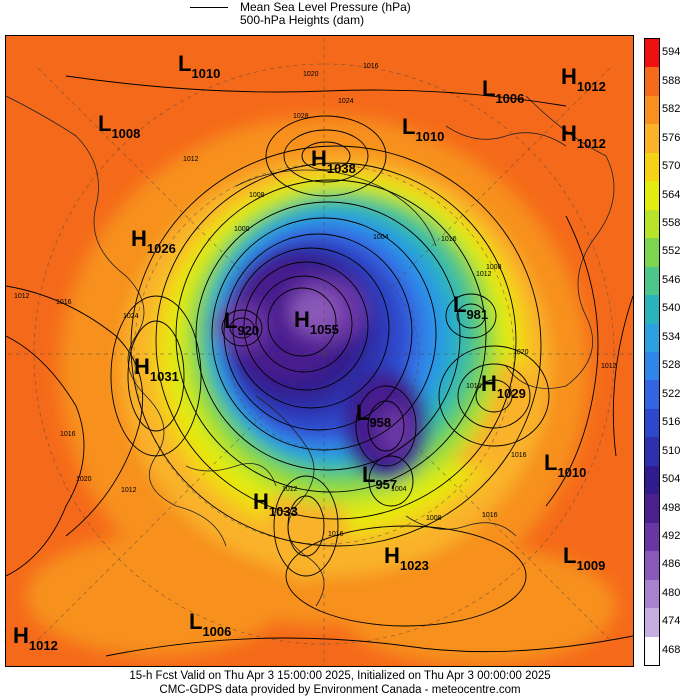 Image resolution: width=680 pixels, height=700 pixels. What do you see at coordinates (671, 222) in the screenshot?
I see `colorbar-level-label: 558` at bounding box center [671, 222].